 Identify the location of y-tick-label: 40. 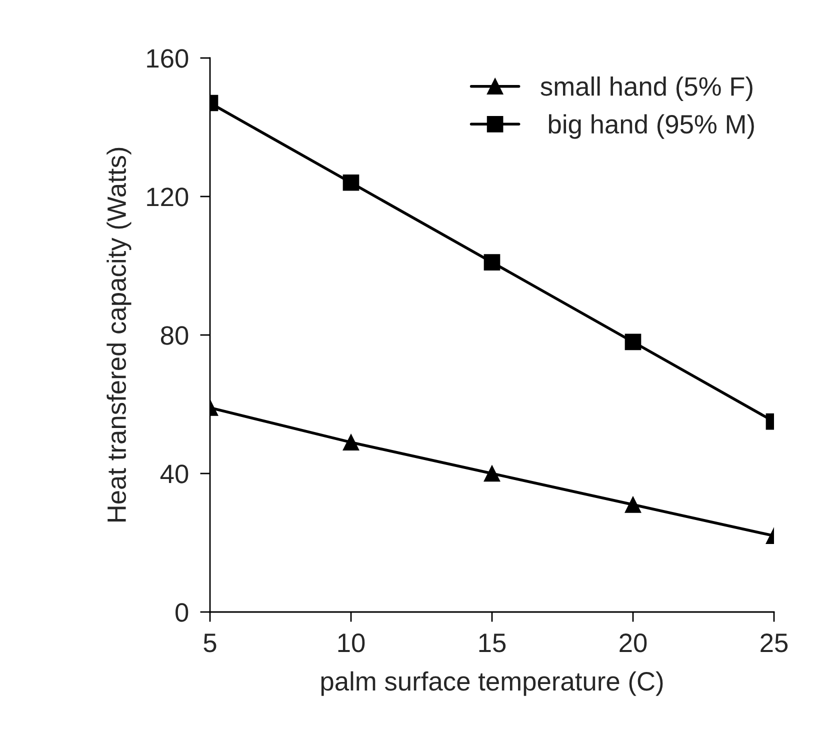
(174, 474).